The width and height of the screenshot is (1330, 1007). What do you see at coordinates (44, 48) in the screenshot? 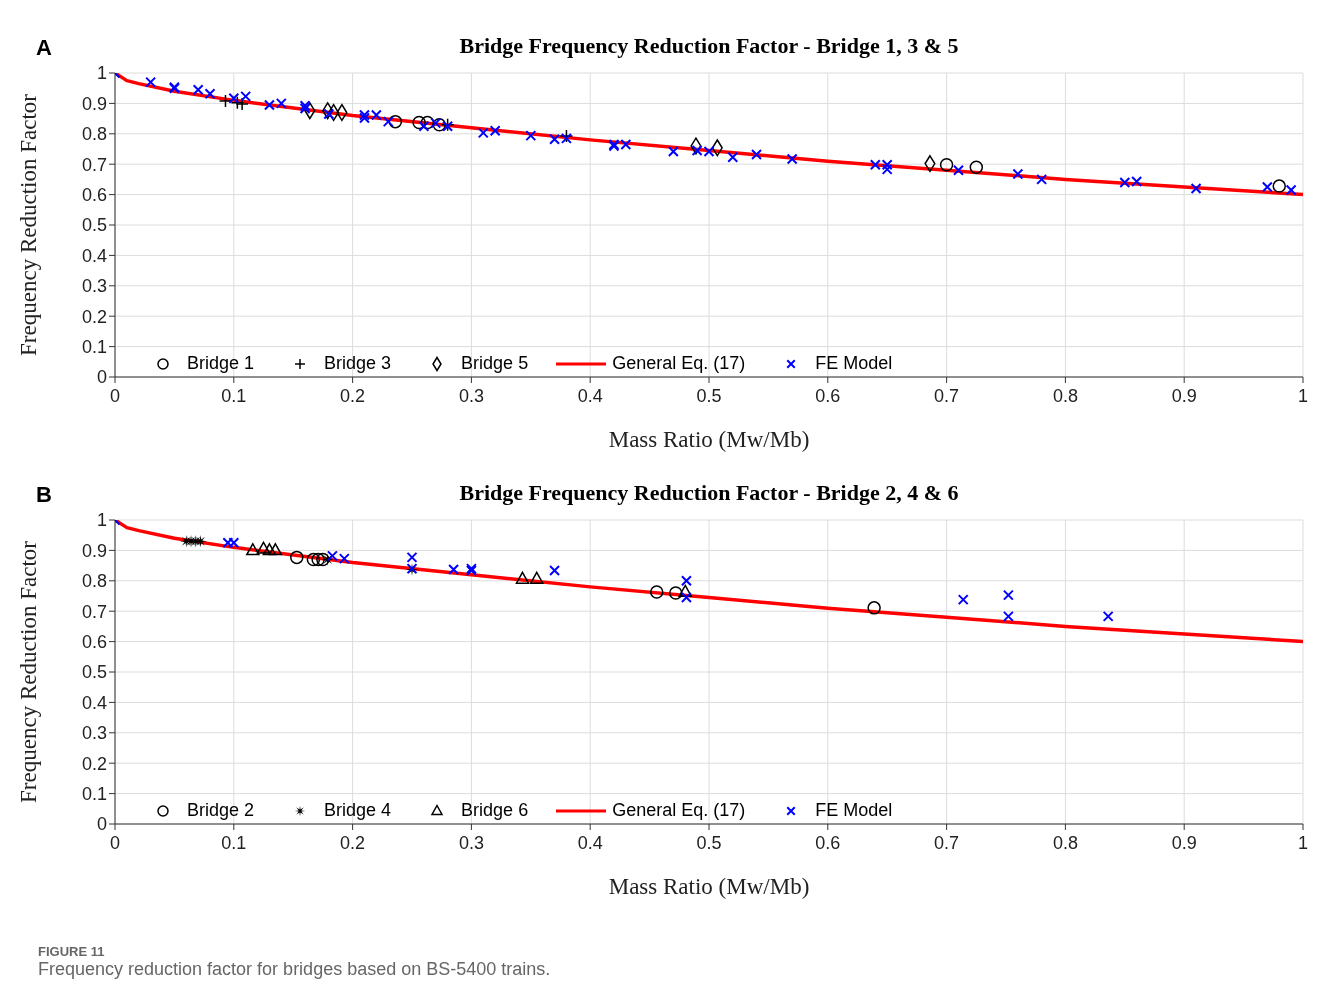
I see `text: A` at bounding box center [44, 48].